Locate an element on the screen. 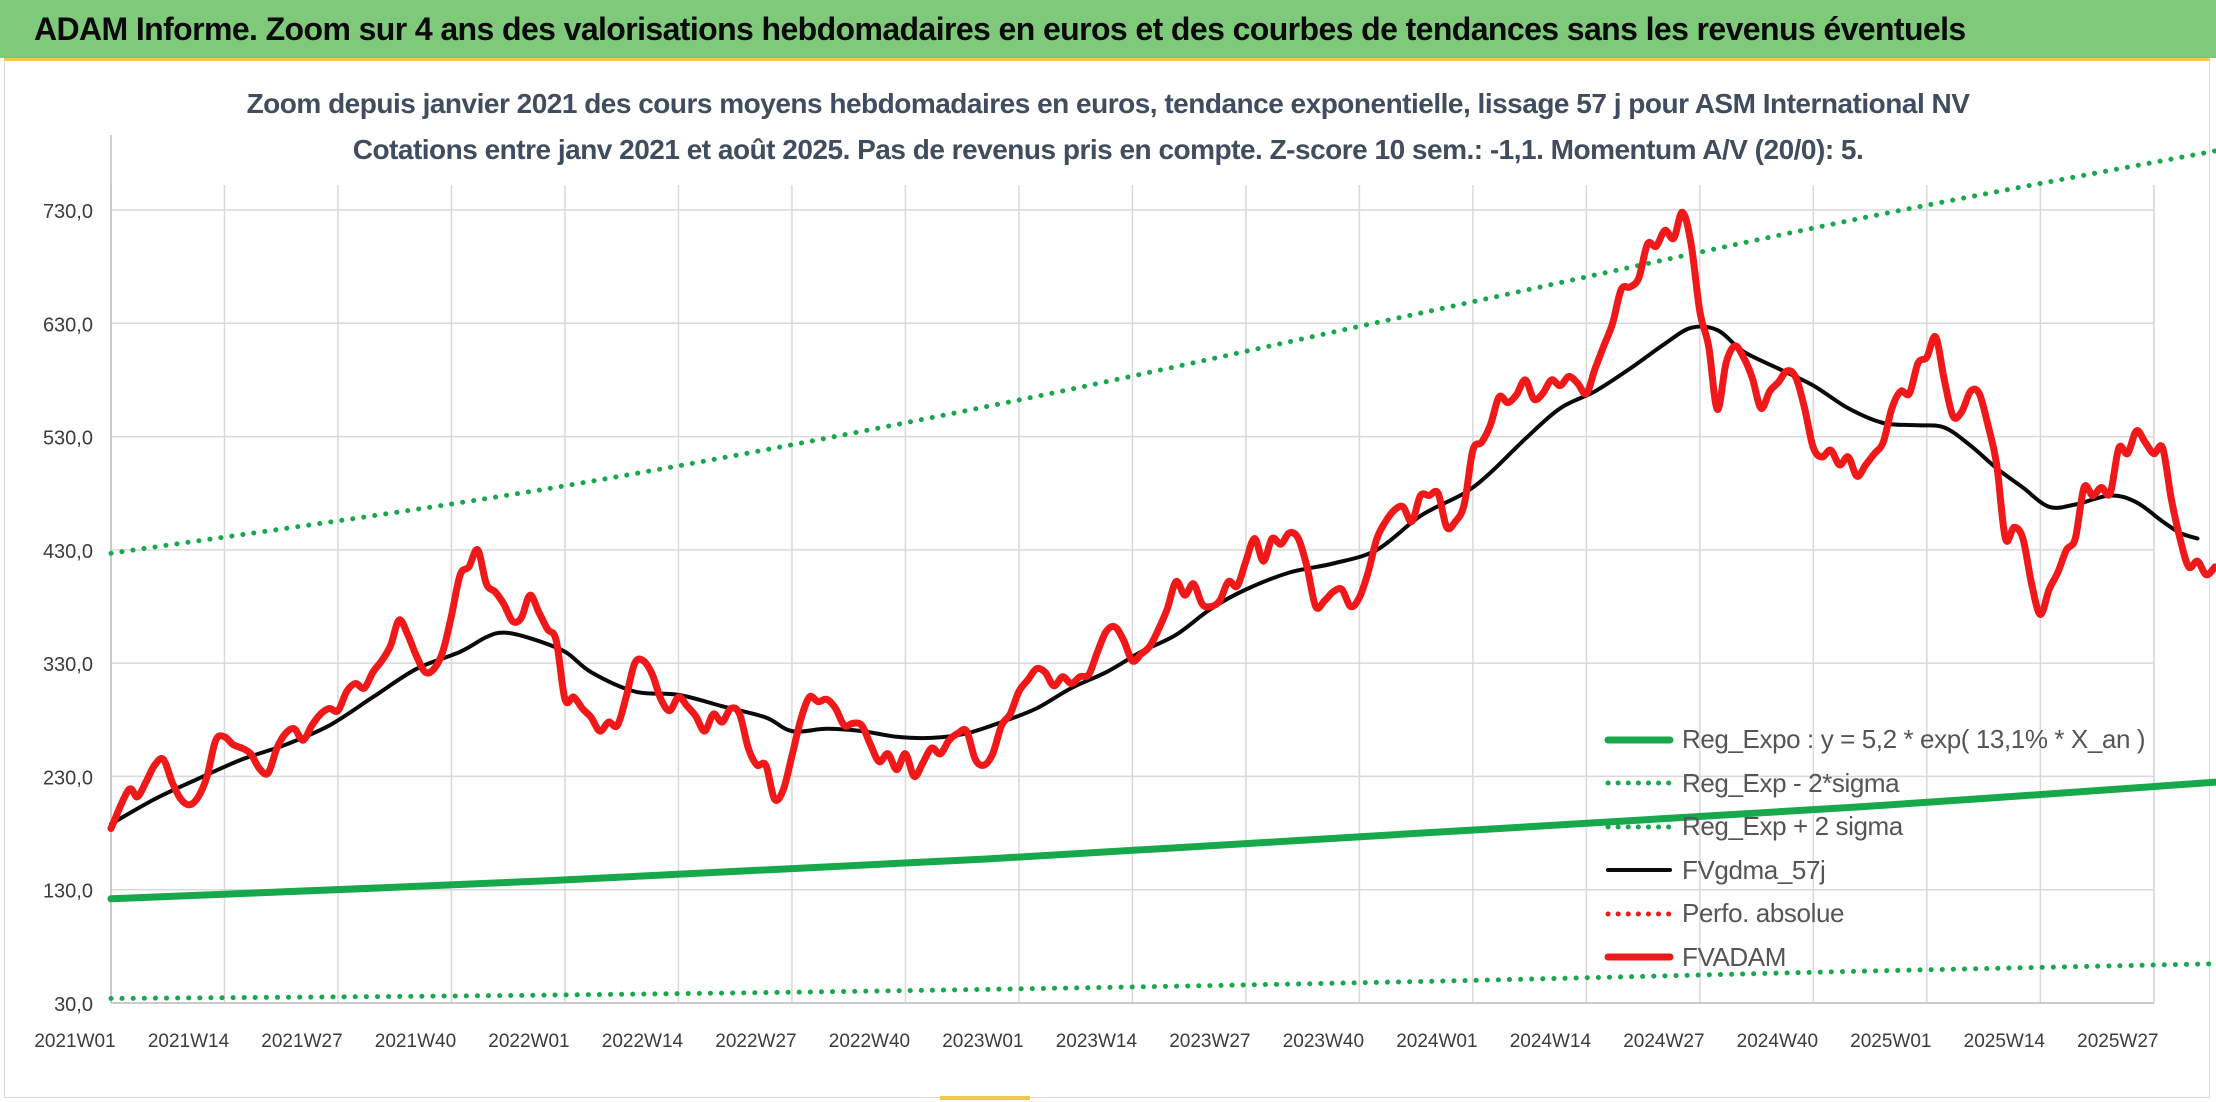 The width and height of the screenshot is (2216, 1102). legend-item: Perfo. absolue is located at coordinates (1905, 914).